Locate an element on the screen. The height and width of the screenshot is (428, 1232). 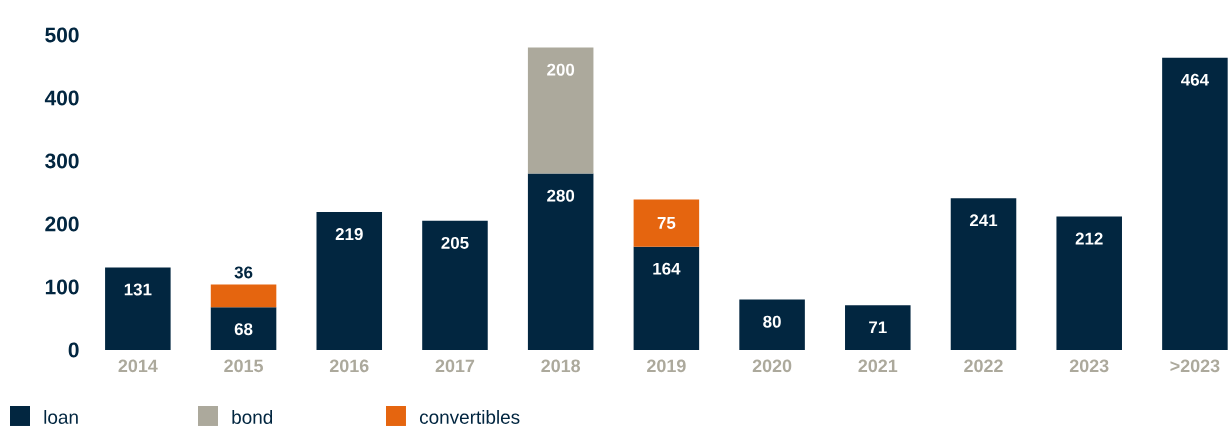
data-label: 219 is located at coordinates (349, 234).